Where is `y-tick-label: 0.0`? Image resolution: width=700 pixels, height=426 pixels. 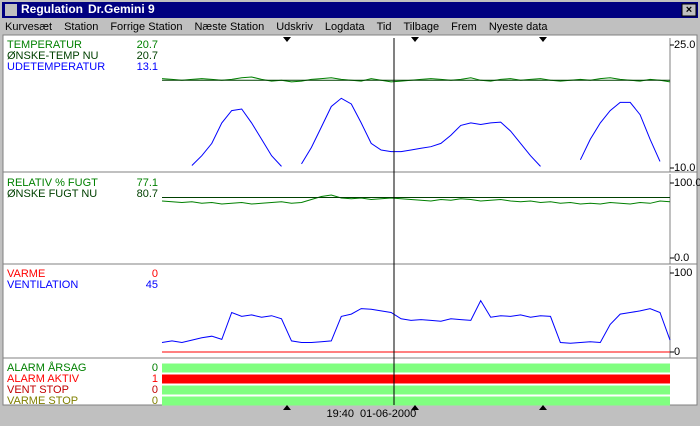
y-tick-label: 0.0 is located at coordinates (681, 258).